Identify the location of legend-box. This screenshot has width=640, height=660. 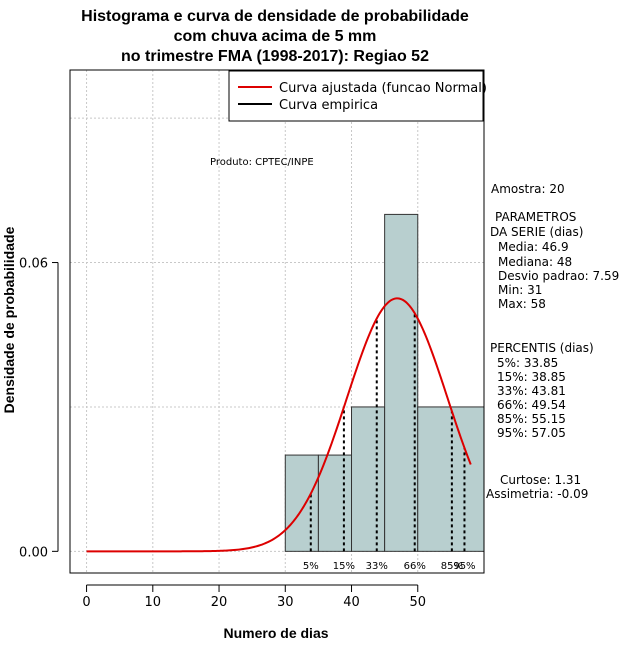
(356, 96).